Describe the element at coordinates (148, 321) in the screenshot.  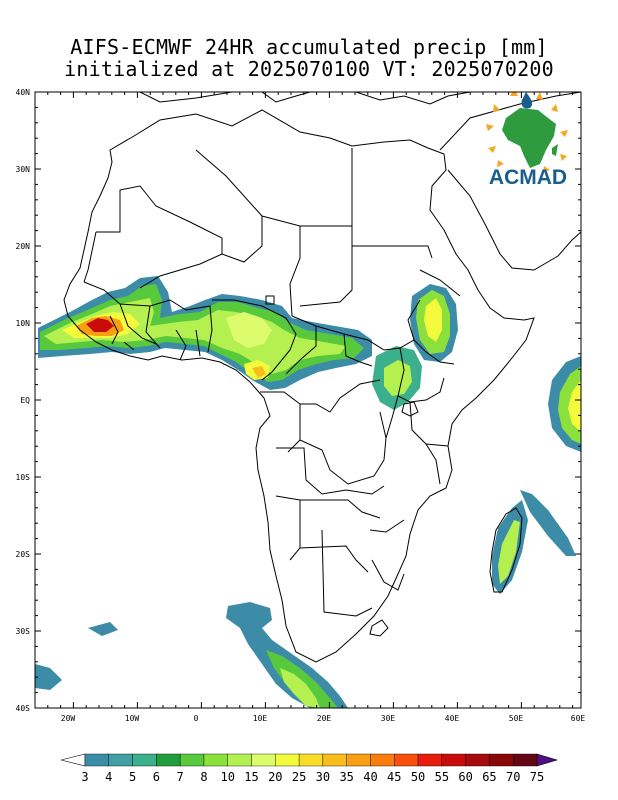
I see `border-west` at that location.